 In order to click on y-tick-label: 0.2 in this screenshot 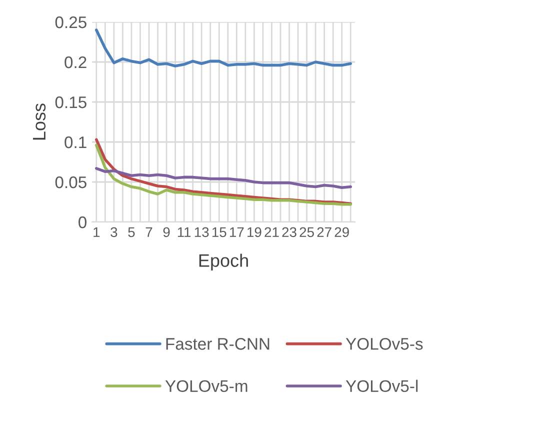, I will do `click(75, 62)`.